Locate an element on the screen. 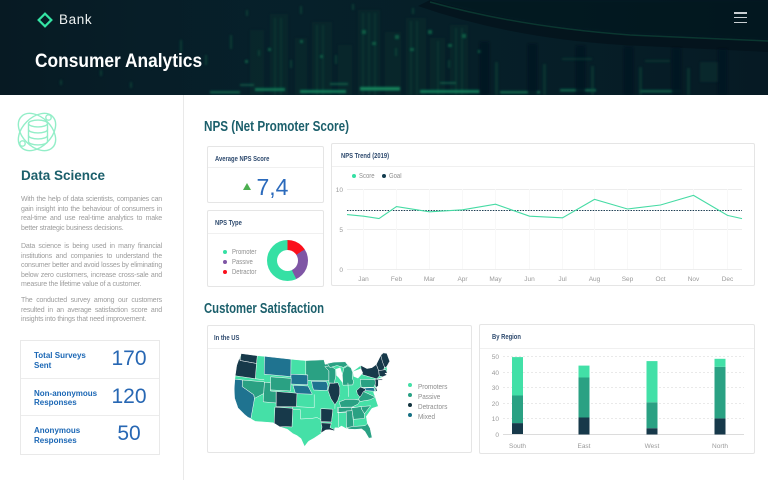 This screenshot has height=480, width=768. svg-text: Jul is located at coordinates (562, 279).